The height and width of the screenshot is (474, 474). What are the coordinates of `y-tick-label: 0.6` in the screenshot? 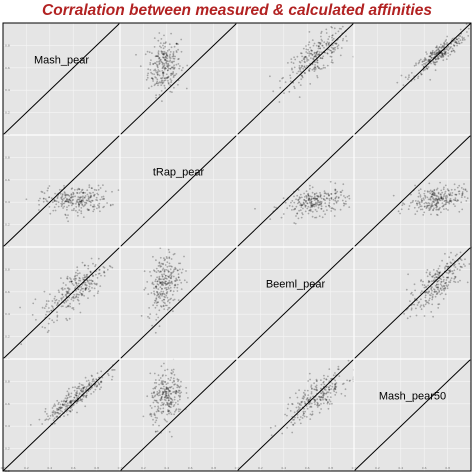 It's located at (7, 404).